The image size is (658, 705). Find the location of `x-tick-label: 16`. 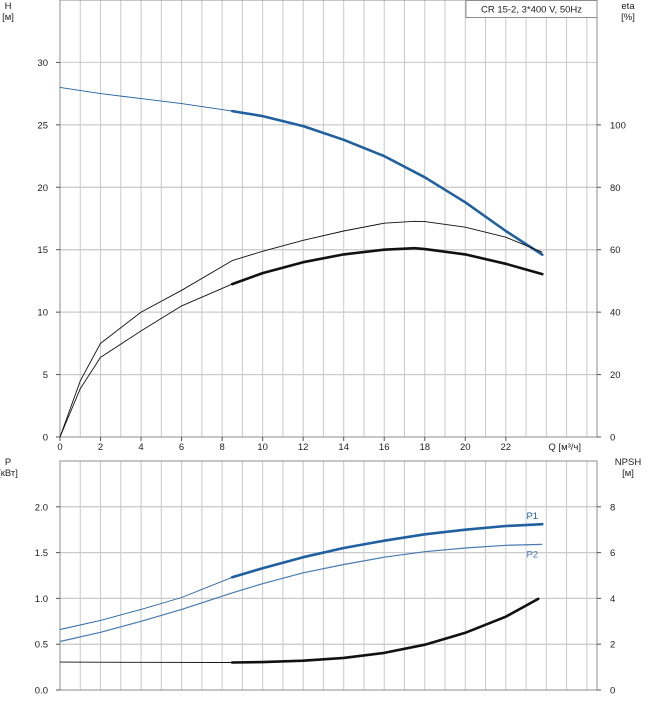

x-tick-label: 16 is located at coordinates (384, 447).